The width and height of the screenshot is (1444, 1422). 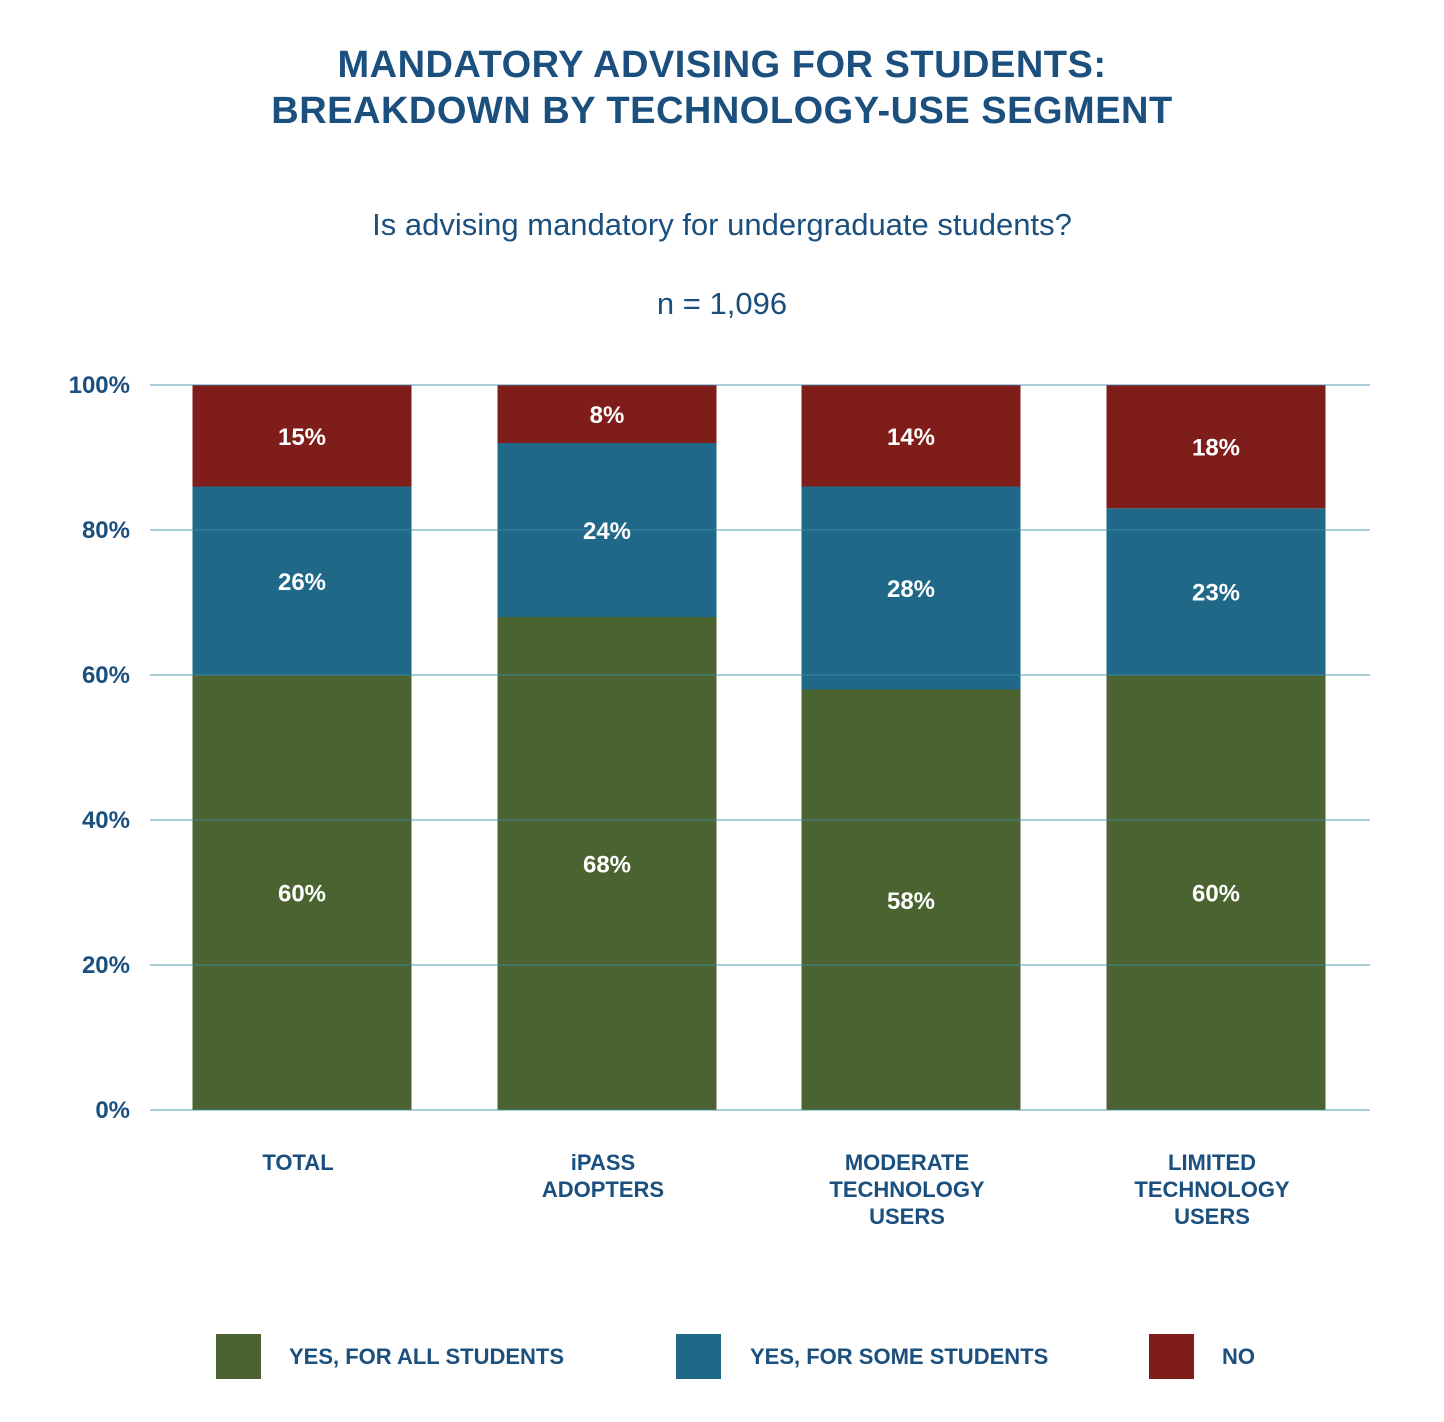 What do you see at coordinates (722, 65) in the screenshot?
I see `chart-title-line-1: MANDATORY ADVISING FOR STUDENTS:` at bounding box center [722, 65].